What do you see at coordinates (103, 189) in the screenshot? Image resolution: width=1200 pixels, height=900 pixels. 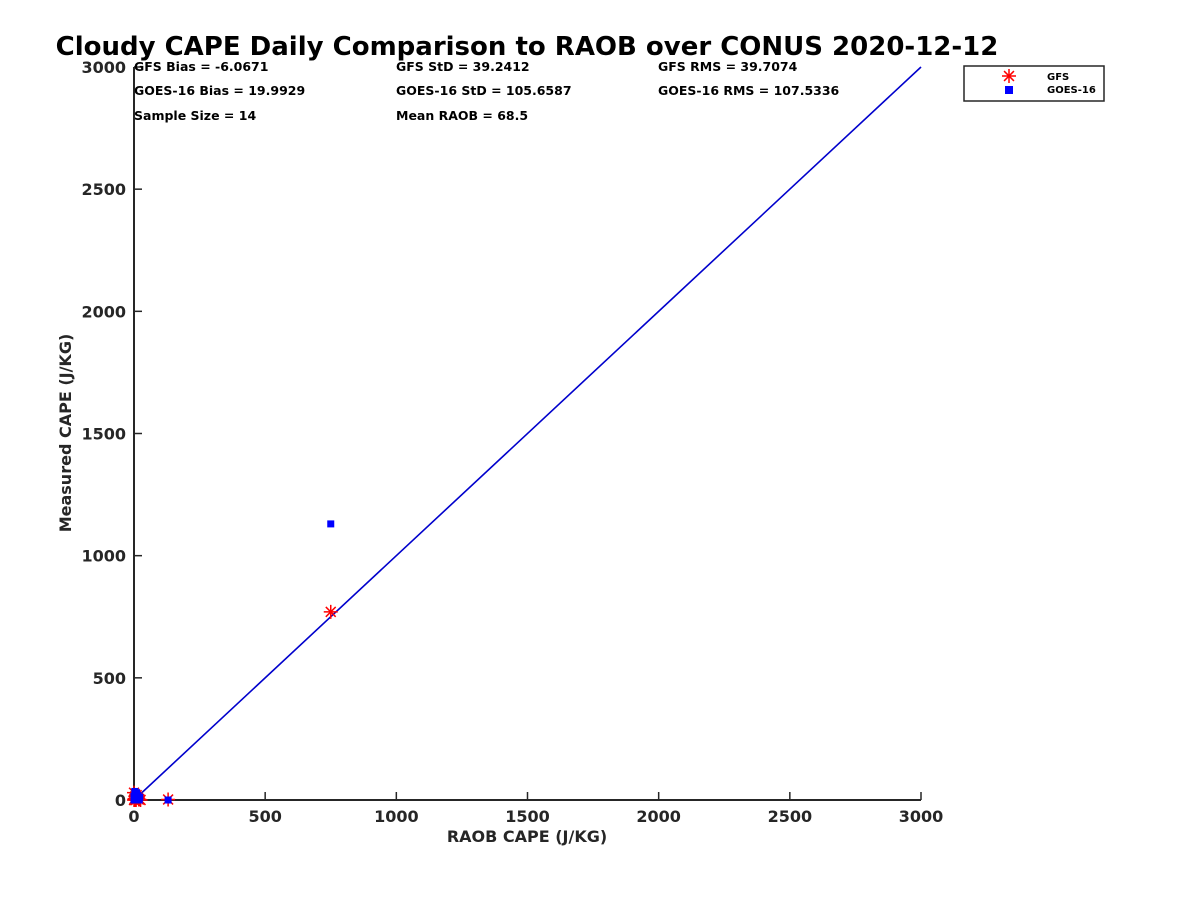 I see `y-tick-label: 2500` at bounding box center [103, 189].